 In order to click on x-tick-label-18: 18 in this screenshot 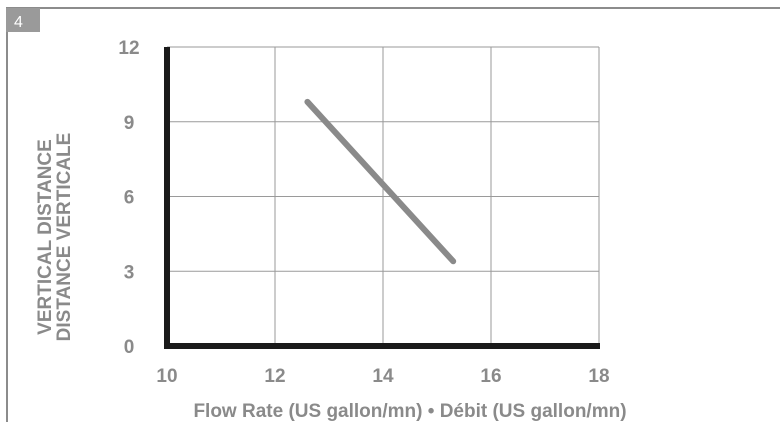, I will do `click(598, 376)`.